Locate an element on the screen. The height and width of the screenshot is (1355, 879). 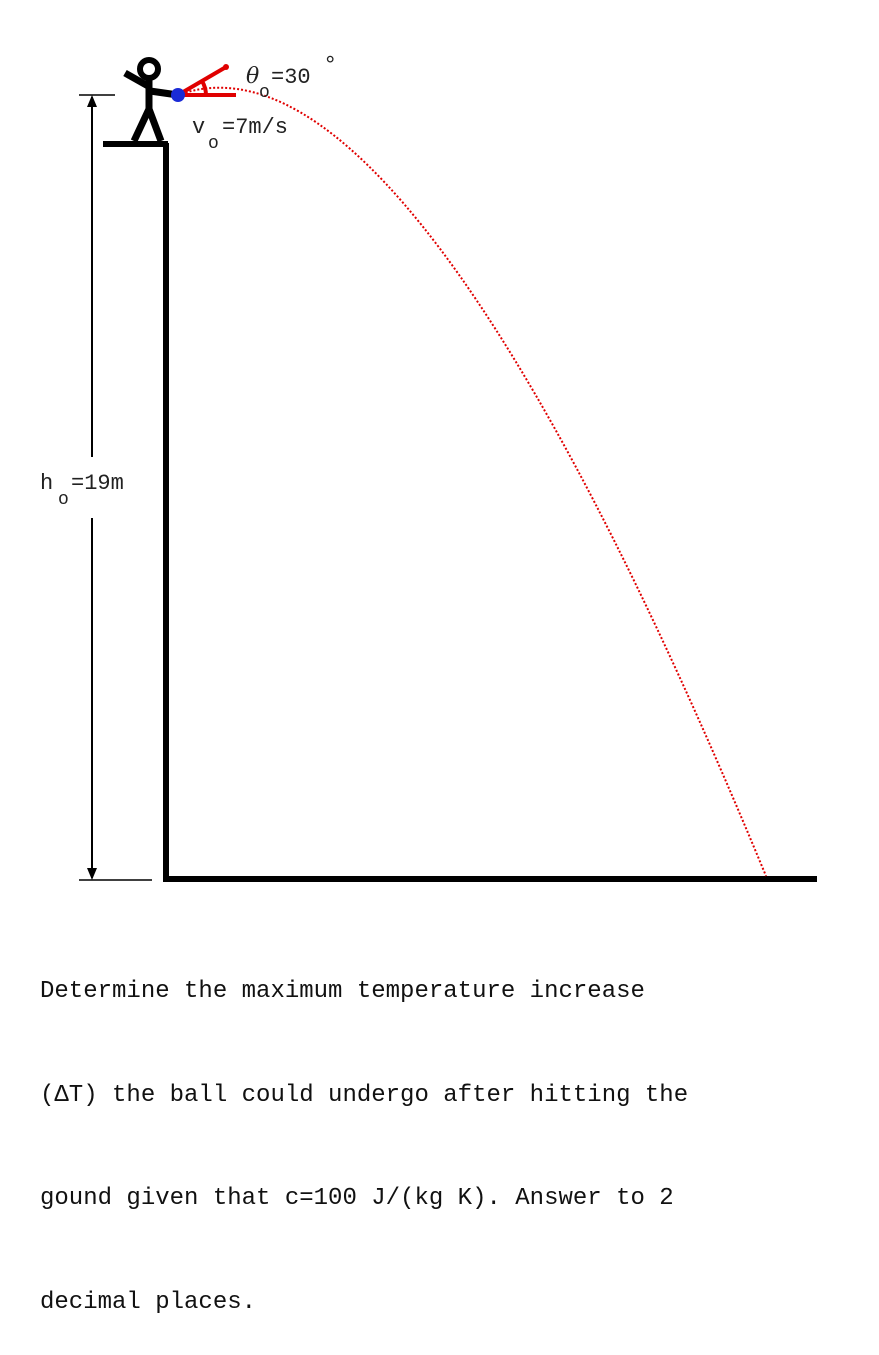
person-leg-left is located at coordinates (141, 125).